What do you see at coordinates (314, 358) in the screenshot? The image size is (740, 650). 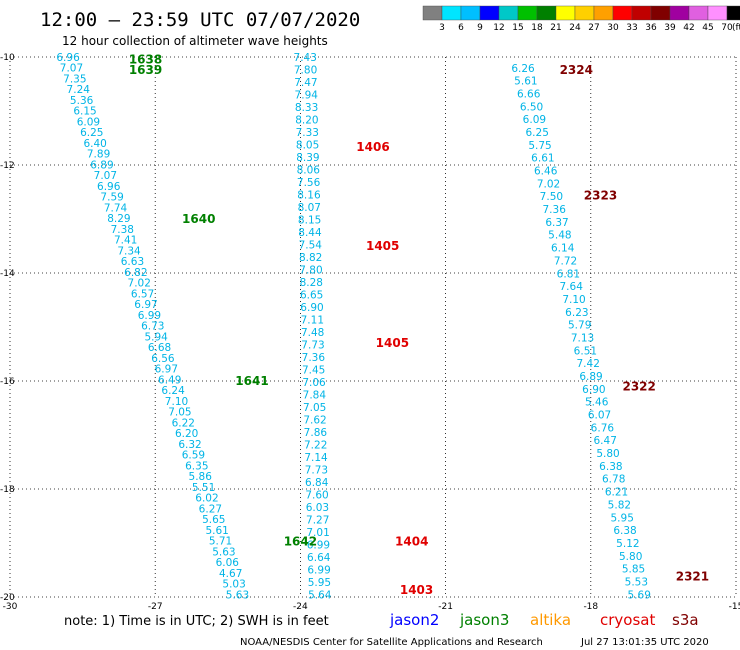 I see `wave-height-value: 7.36` at bounding box center [314, 358].